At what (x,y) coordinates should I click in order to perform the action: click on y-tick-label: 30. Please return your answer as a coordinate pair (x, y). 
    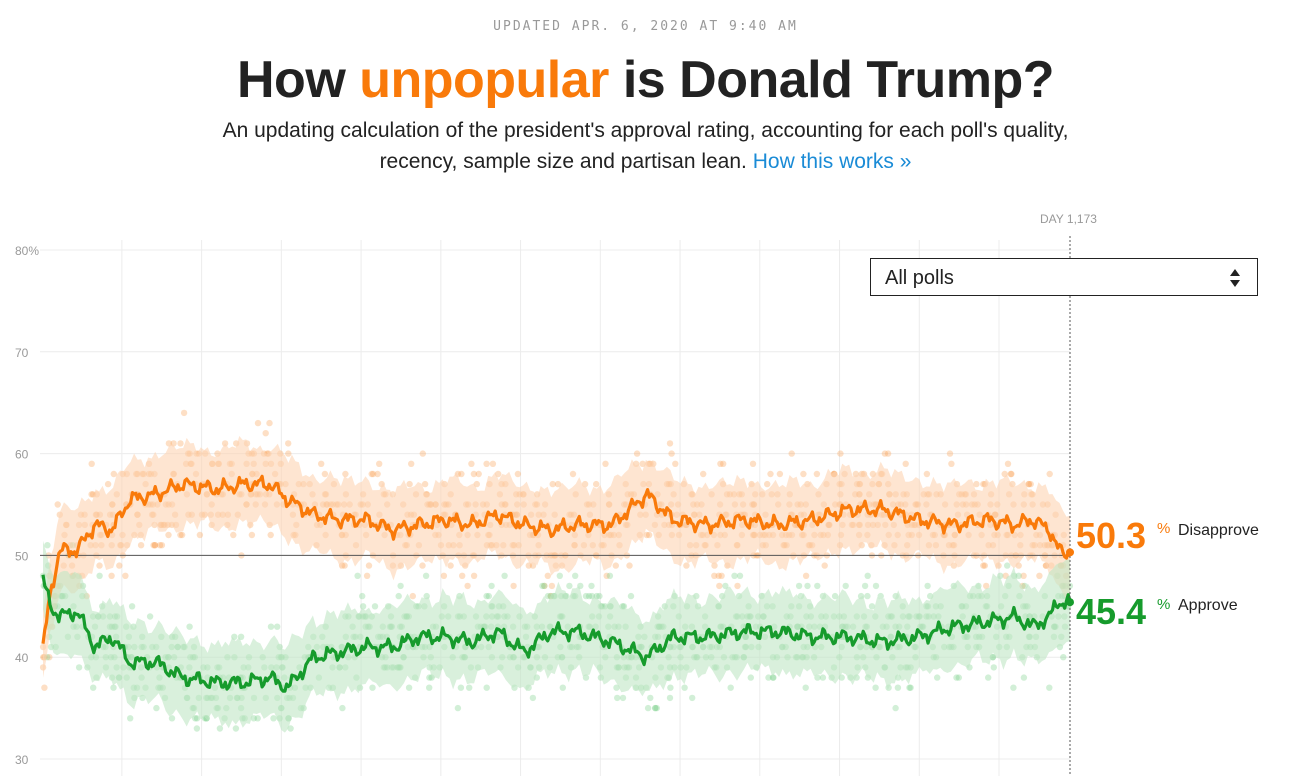
    Looking at the image, I should click on (22, 760).